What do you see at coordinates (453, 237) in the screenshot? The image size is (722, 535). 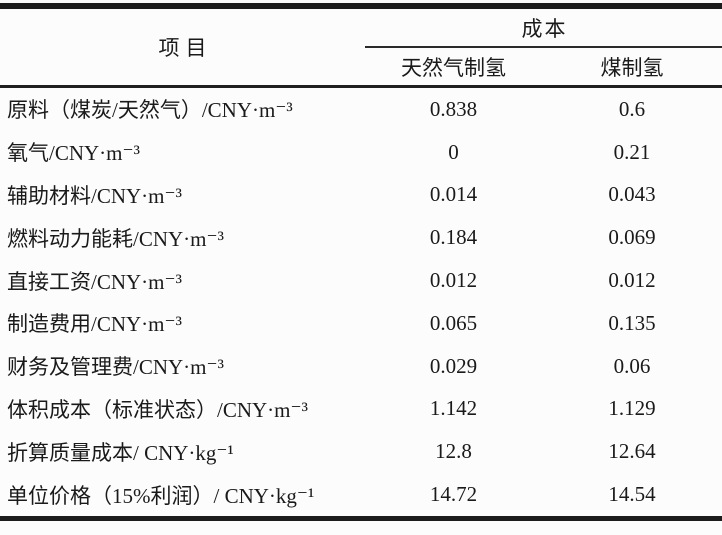 I see `natural-gas-value: 0.184` at bounding box center [453, 237].